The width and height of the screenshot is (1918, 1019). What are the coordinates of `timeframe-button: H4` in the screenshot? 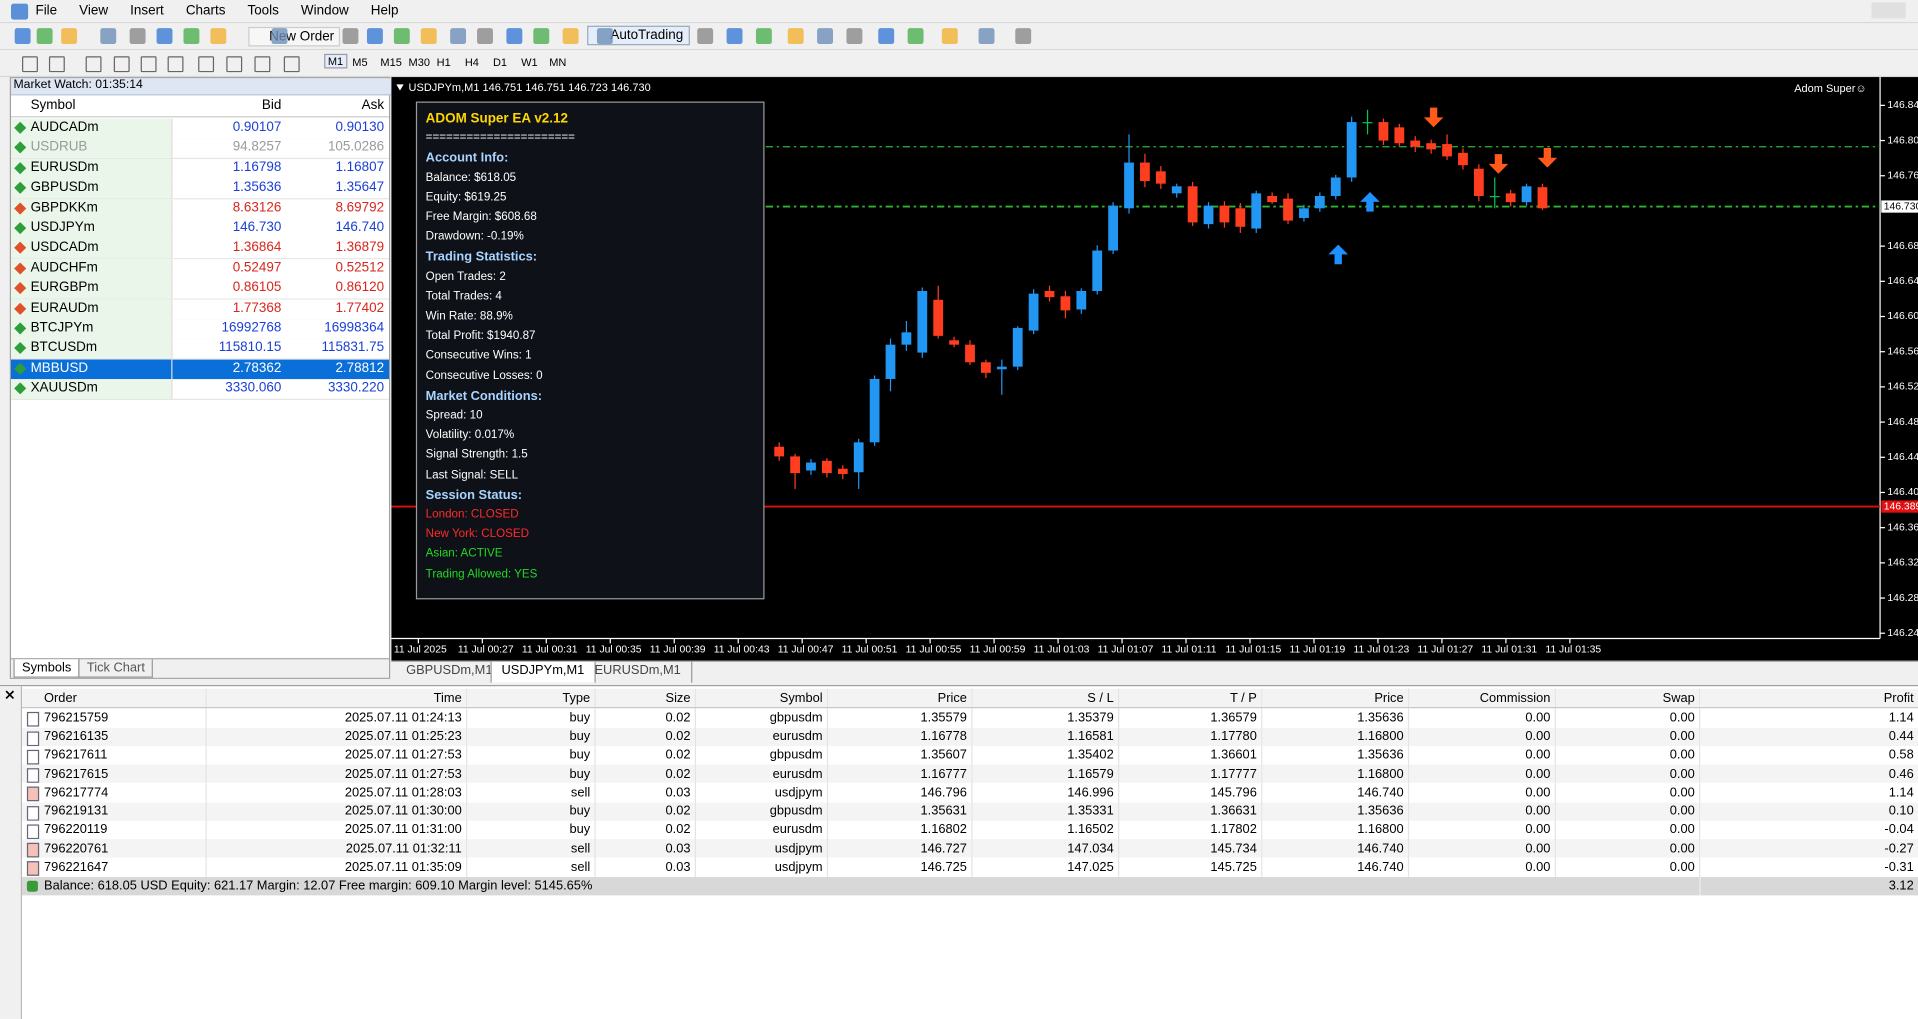 It's located at (471, 62).